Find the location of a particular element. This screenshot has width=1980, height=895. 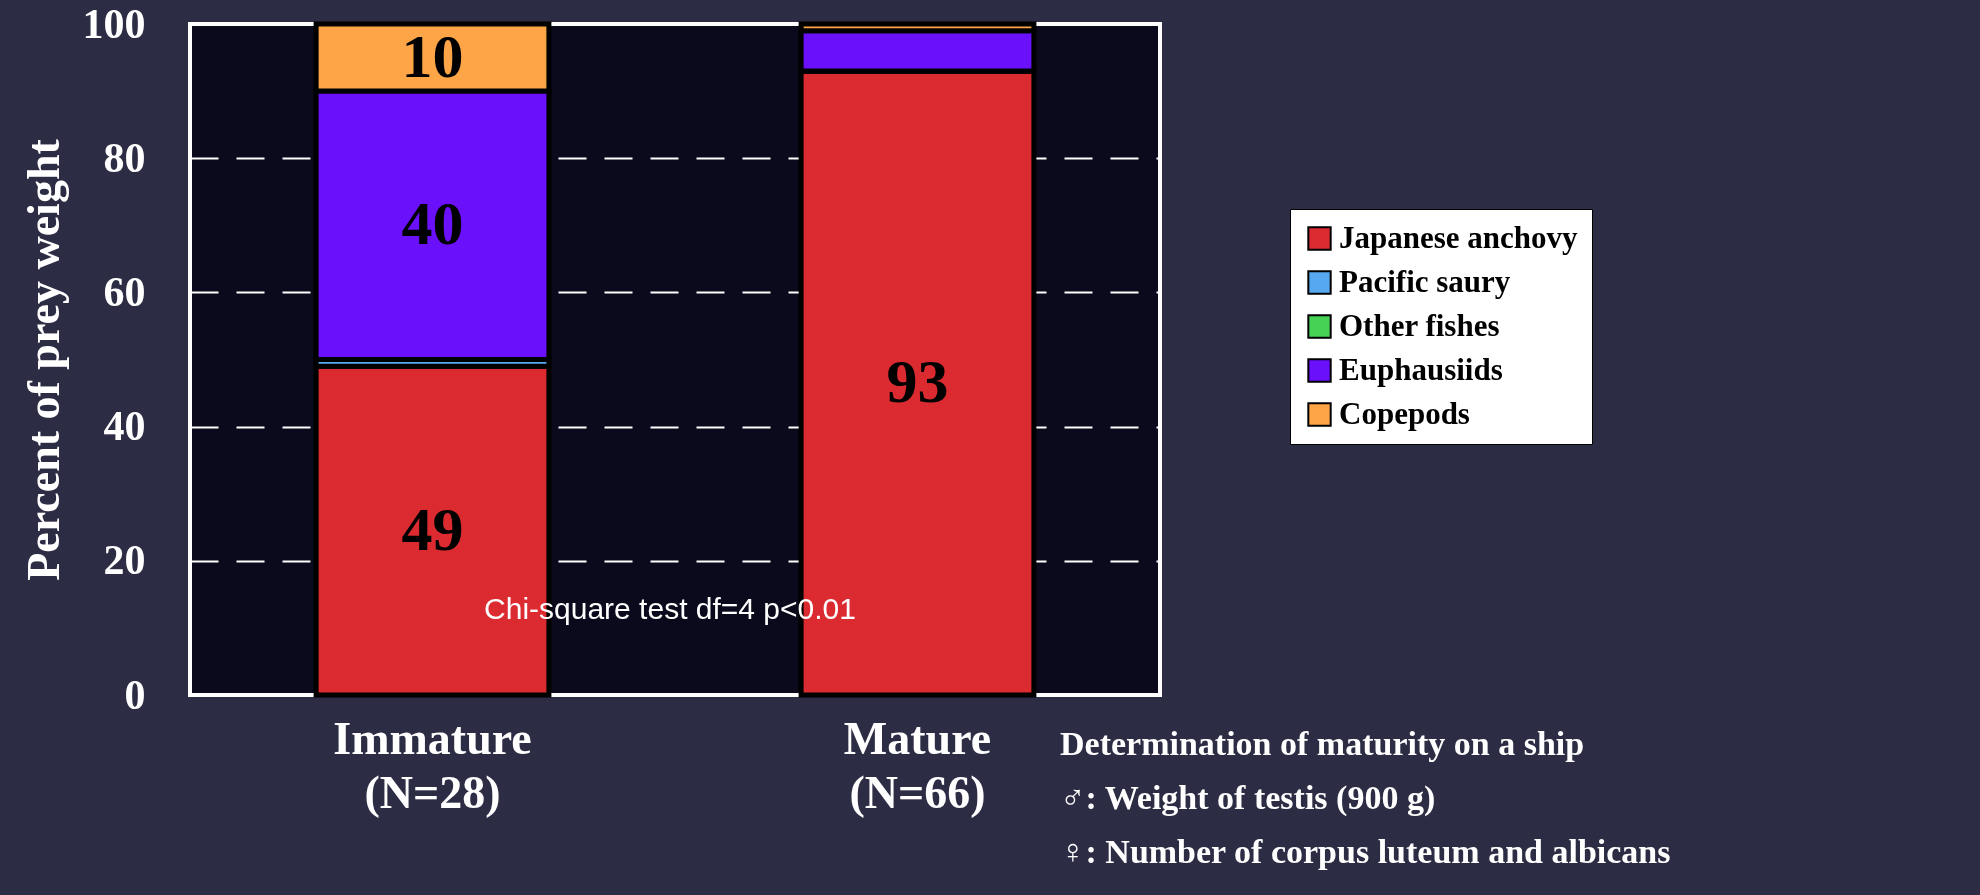

legend-label: Pacific saury is located at coordinates (1425, 281).